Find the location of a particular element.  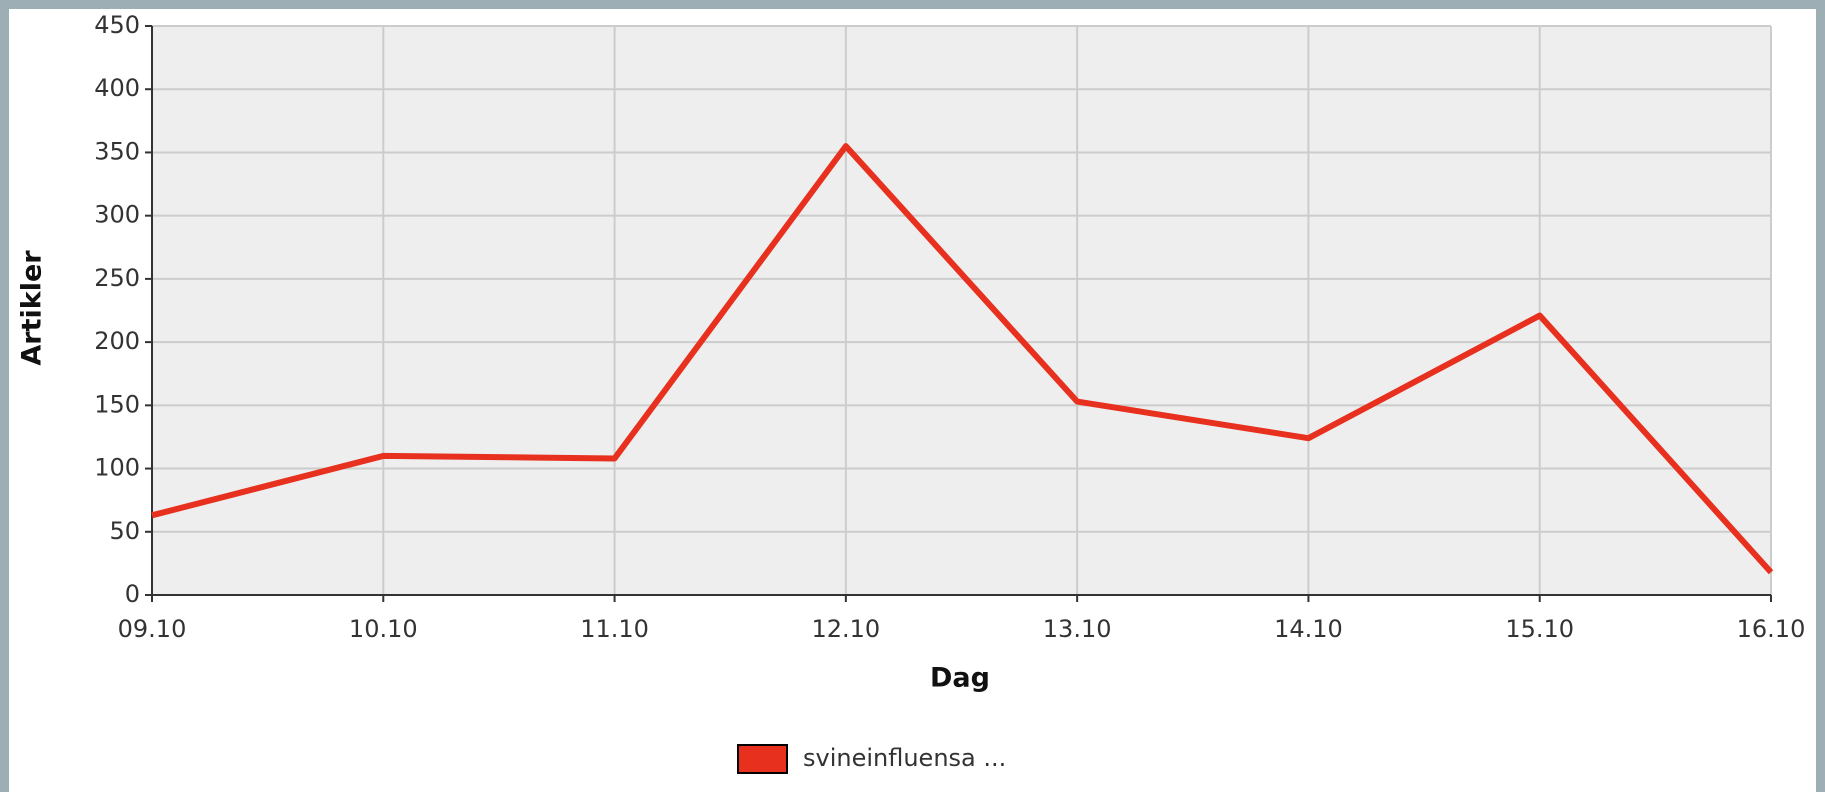

y-axis-title: Artikler is located at coordinates (32, 308).